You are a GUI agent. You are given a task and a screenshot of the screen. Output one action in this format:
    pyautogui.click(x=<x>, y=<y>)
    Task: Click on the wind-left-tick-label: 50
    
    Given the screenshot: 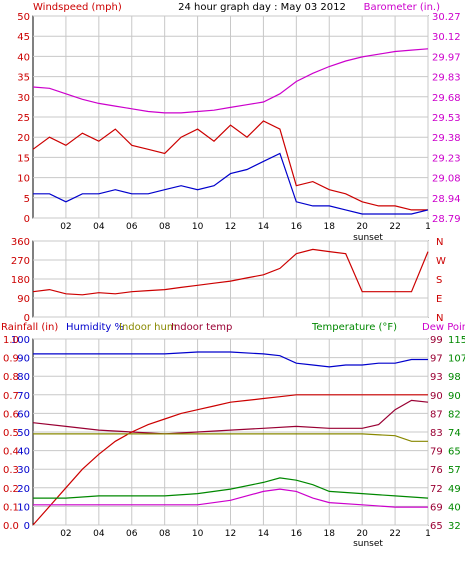 What is the action you would take?
    pyautogui.click(x=23, y=17)
    